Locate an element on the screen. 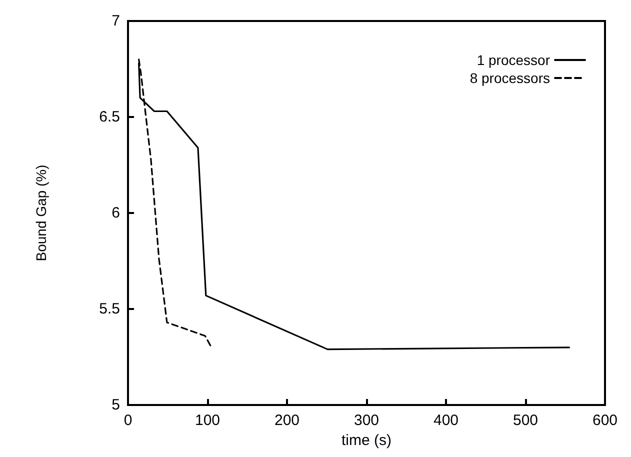 The width and height of the screenshot is (631, 457). x-tick-label: 600 is located at coordinates (605, 420).